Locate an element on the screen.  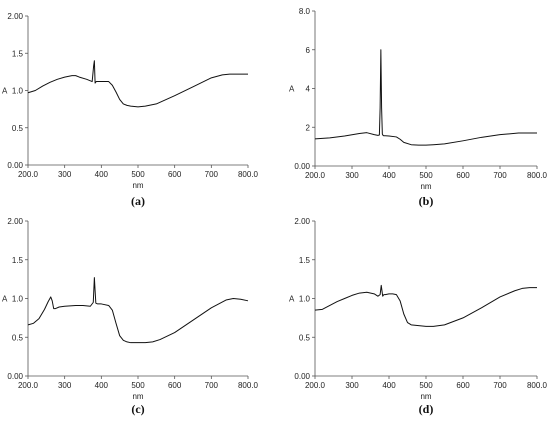
y-tick-label: 6 is located at coordinates (308, 50).